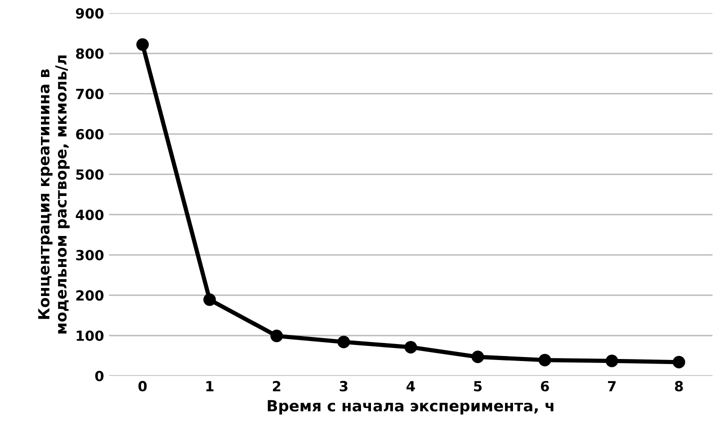 The width and height of the screenshot is (727, 437). Describe the element at coordinates (99, 376) in the screenshot. I see `y-tick-label: 0` at that location.